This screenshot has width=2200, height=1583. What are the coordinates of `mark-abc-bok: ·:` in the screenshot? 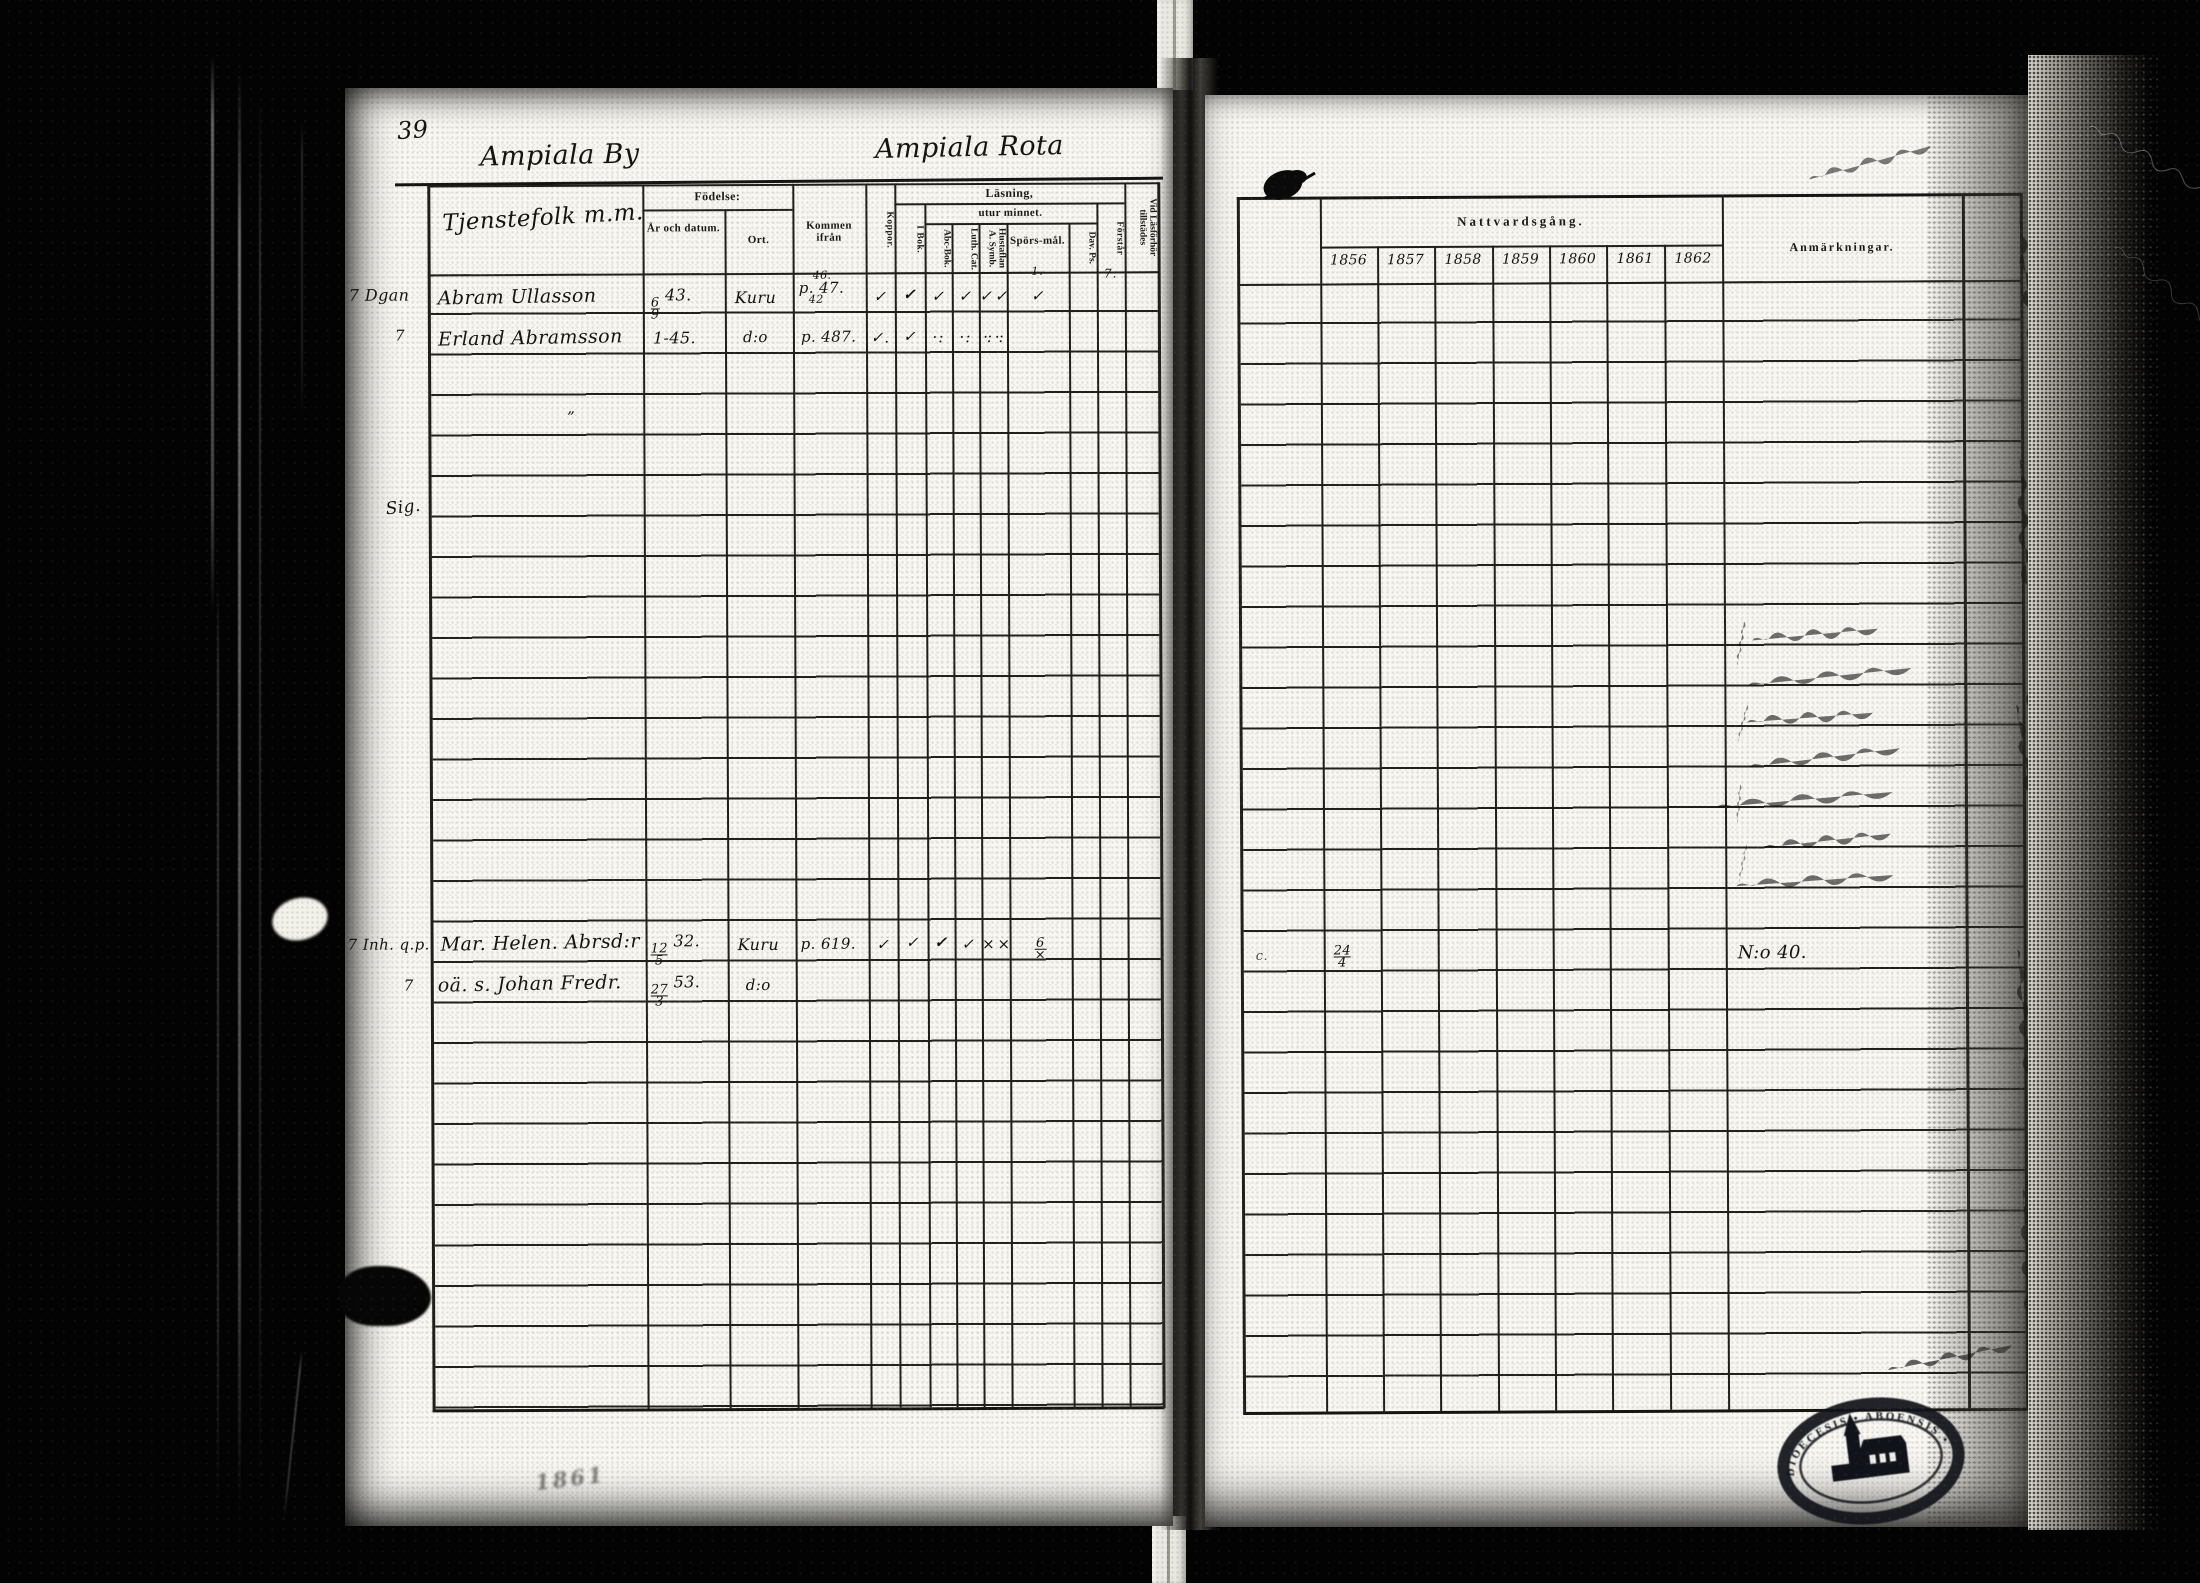 It's located at (938, 337).